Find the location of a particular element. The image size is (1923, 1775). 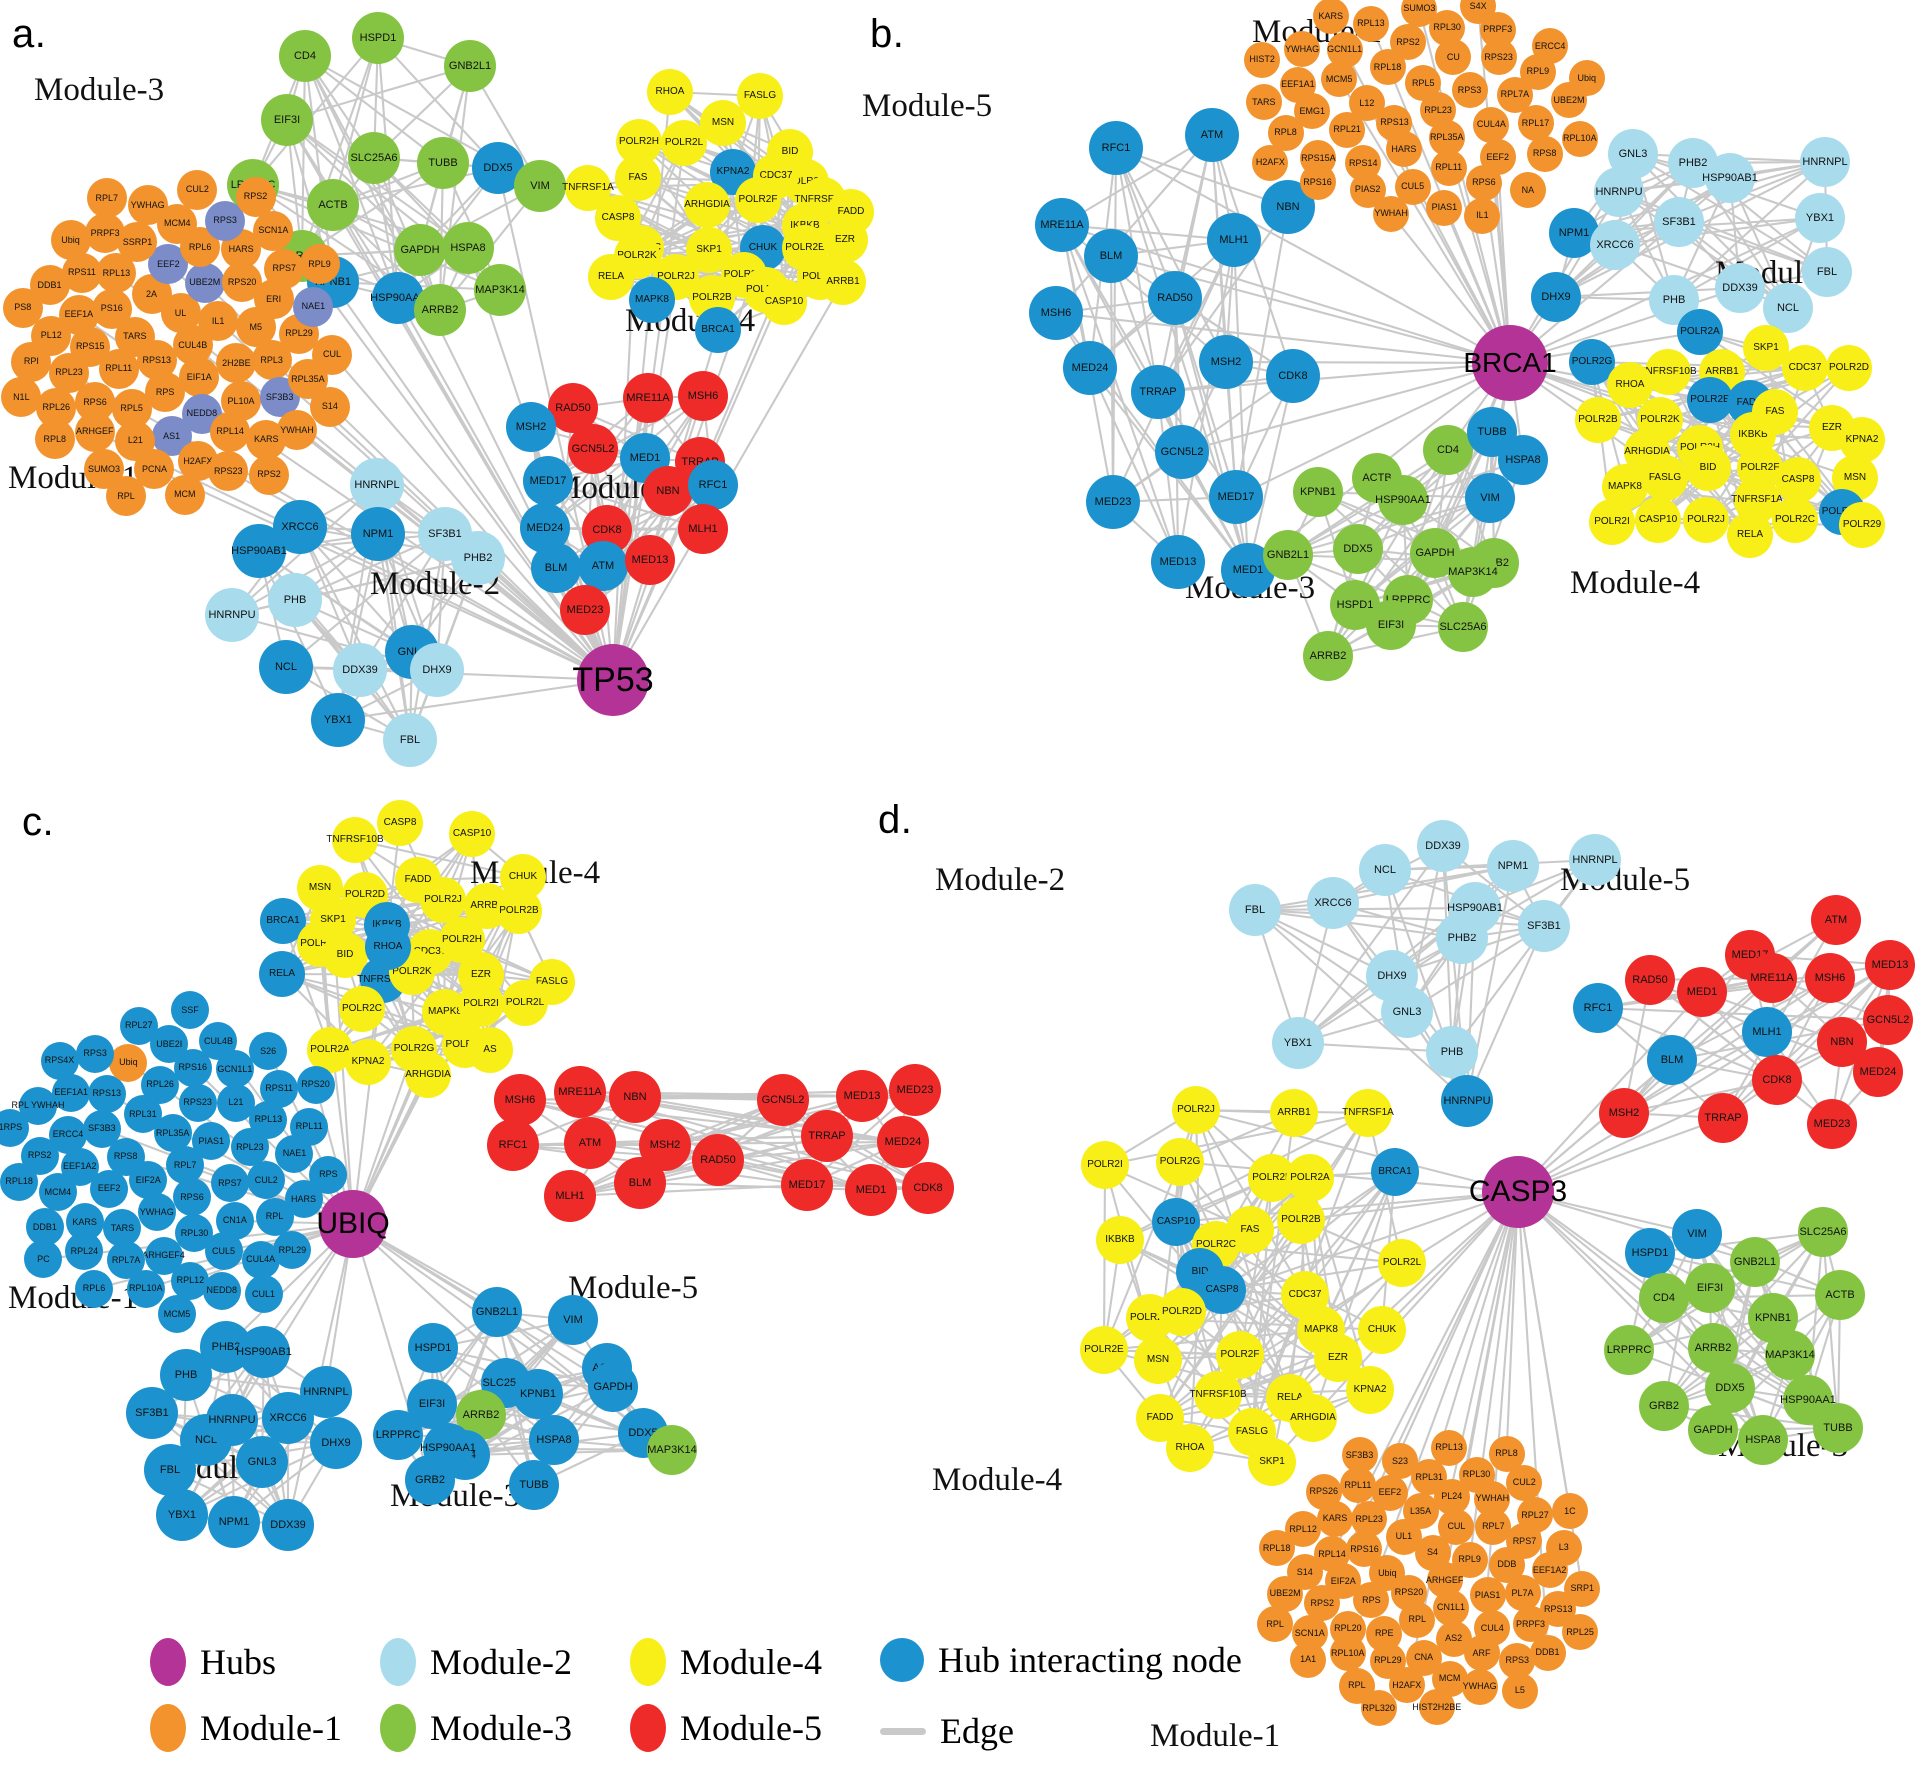

network-node: POLR2J is located at coordinates (1706, 520).